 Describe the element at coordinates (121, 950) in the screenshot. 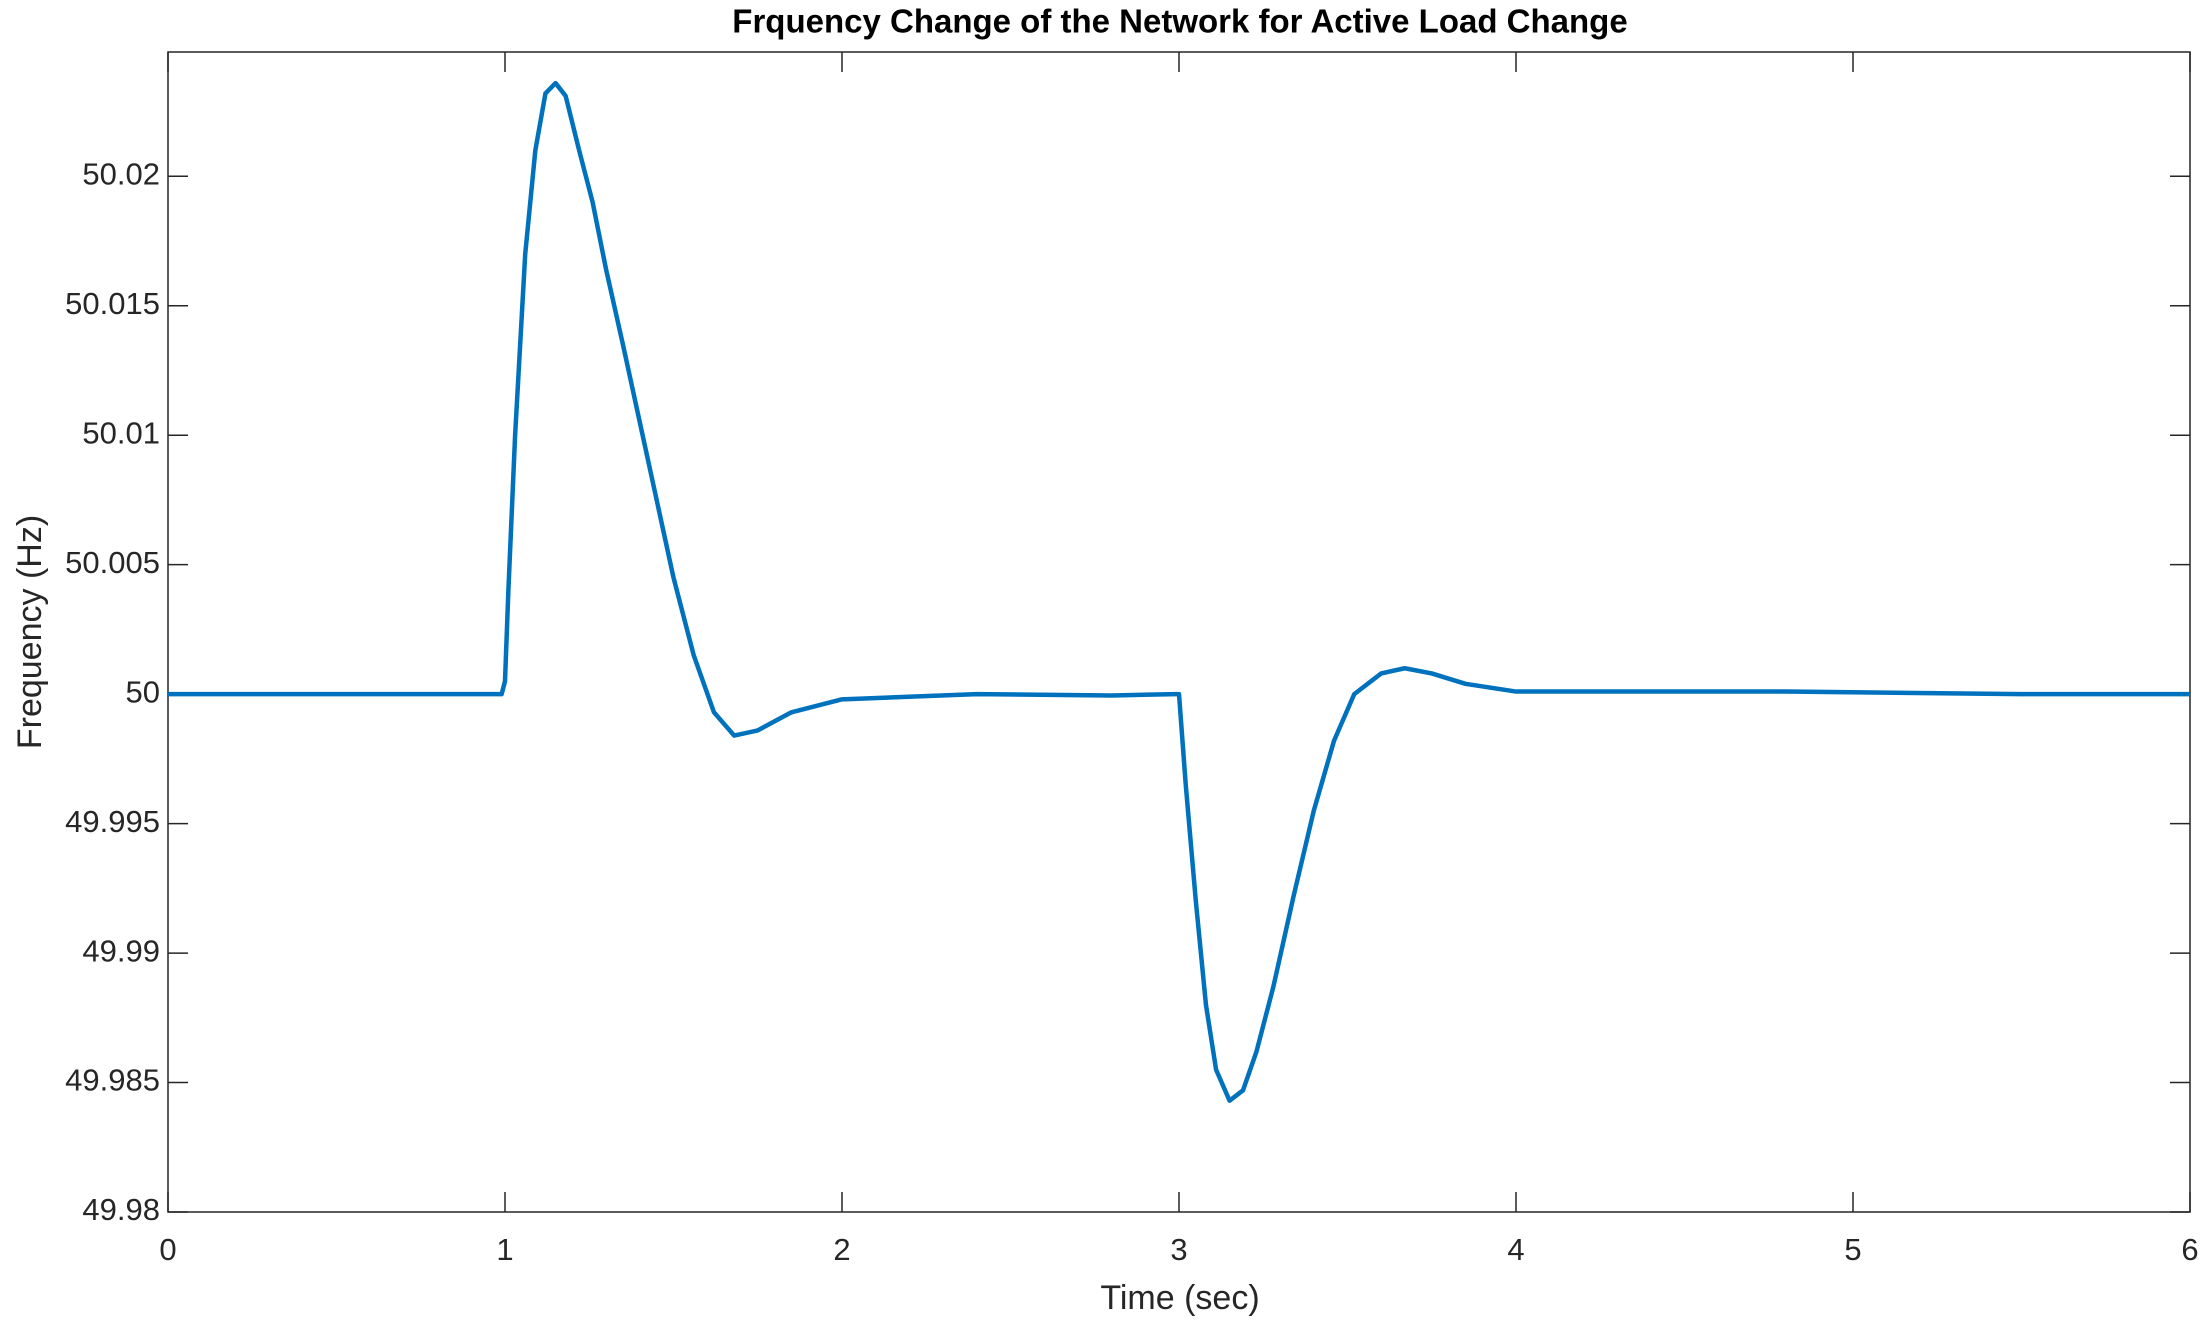

I see `y-tick-label: 49.99` at that location.